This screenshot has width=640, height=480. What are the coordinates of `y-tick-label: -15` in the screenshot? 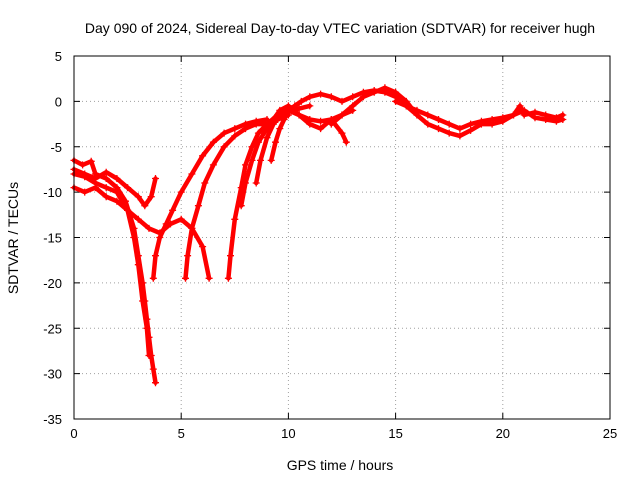 It's located at (52, 238).